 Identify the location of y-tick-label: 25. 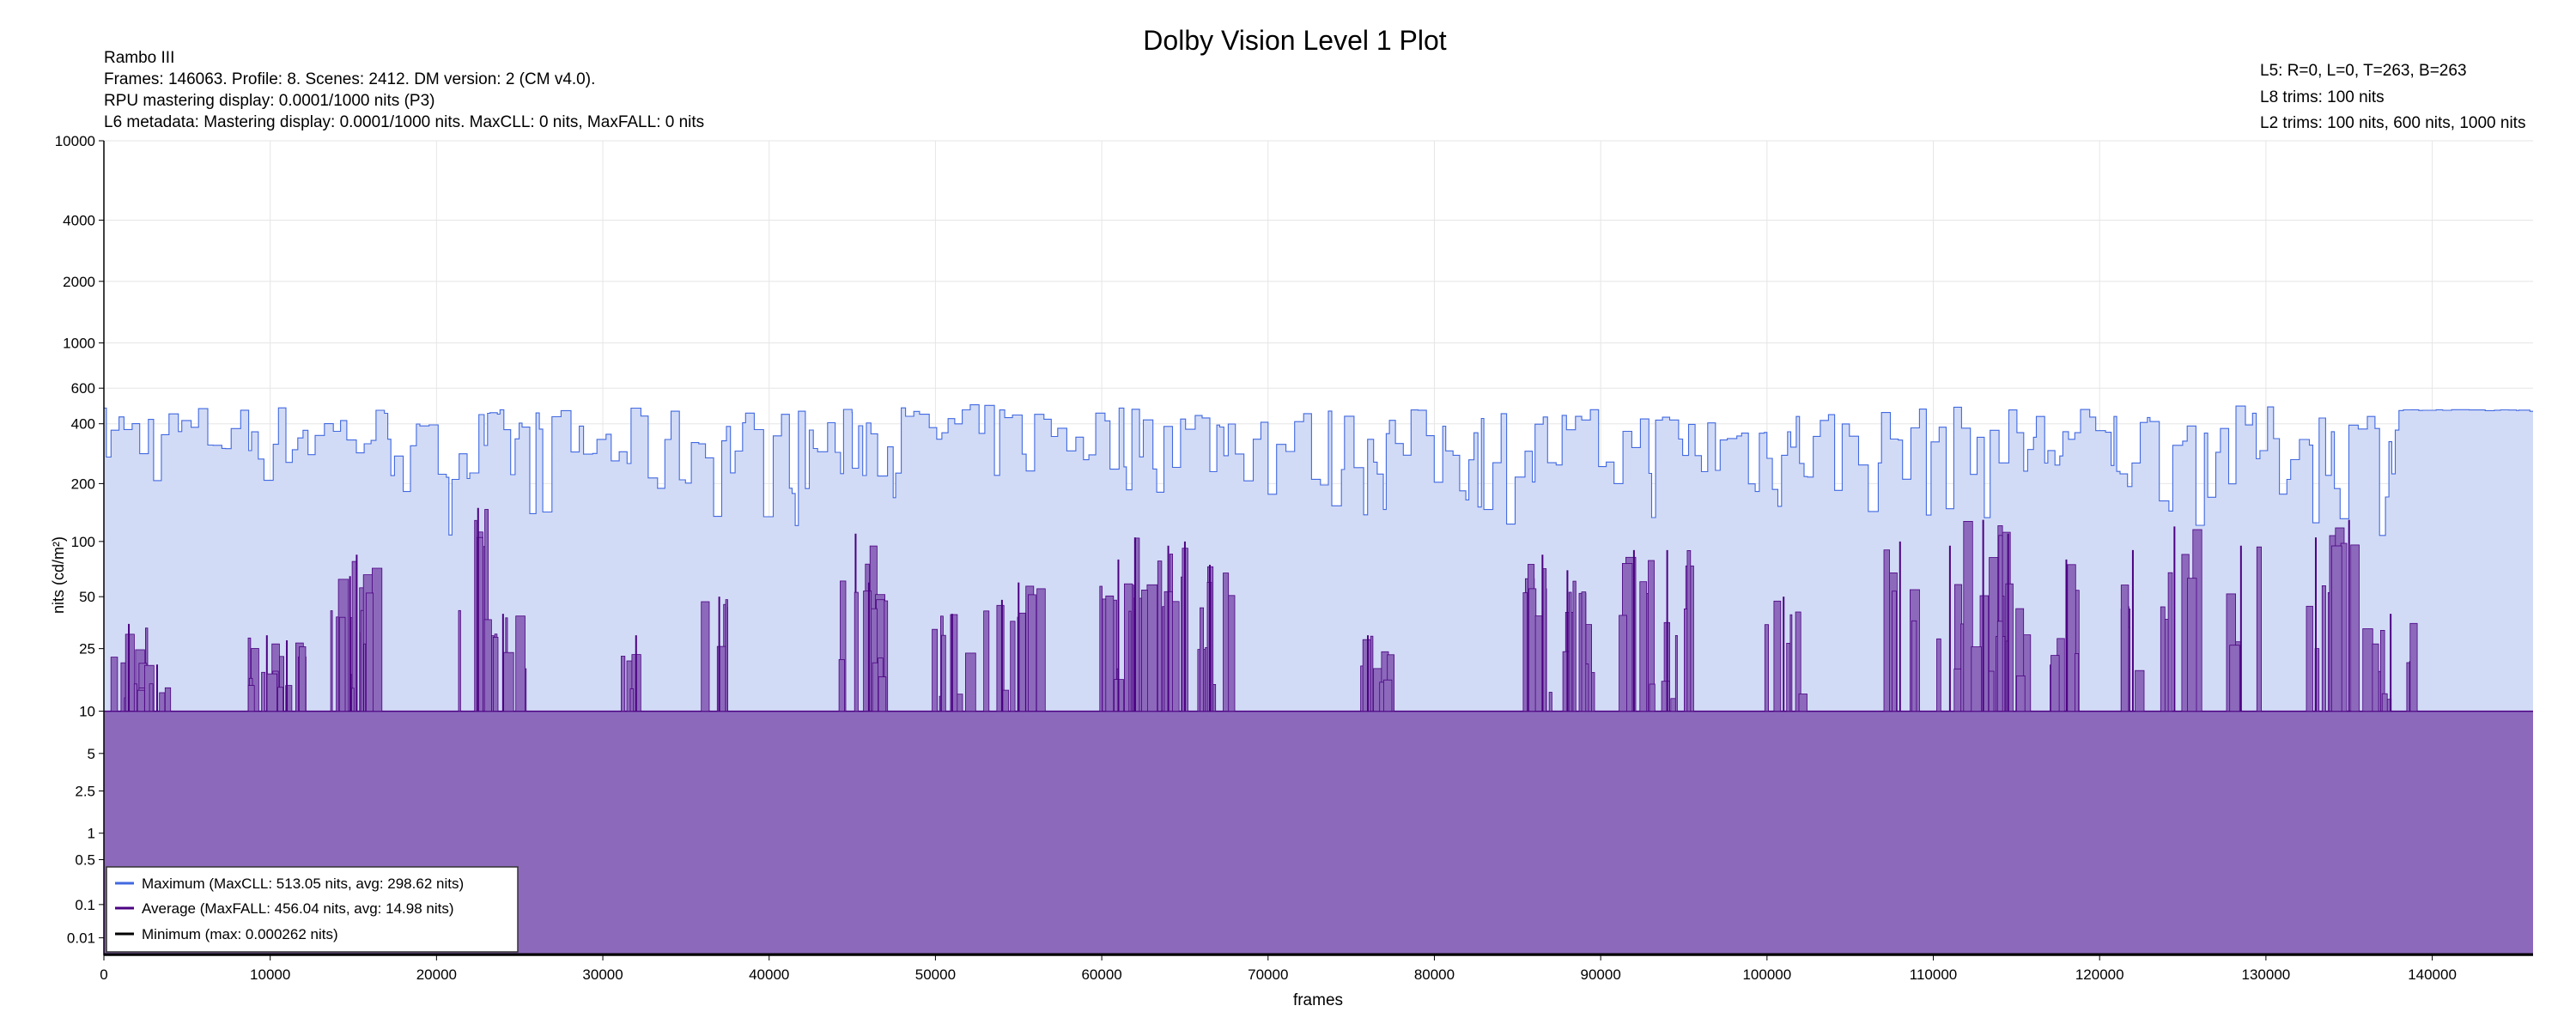
(87, 649).